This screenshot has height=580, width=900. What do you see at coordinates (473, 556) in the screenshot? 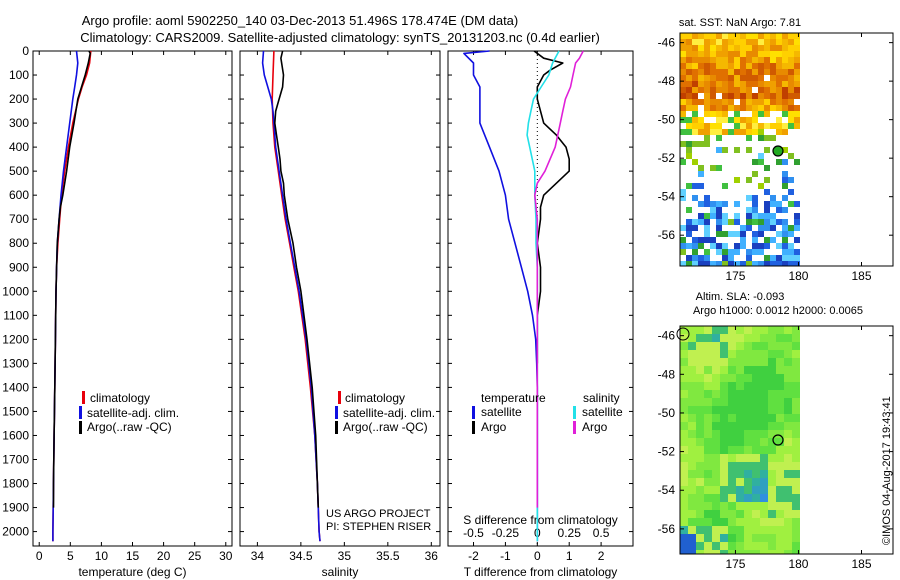
I see `x-tick-label: -2` at bounding box center [473, 556].